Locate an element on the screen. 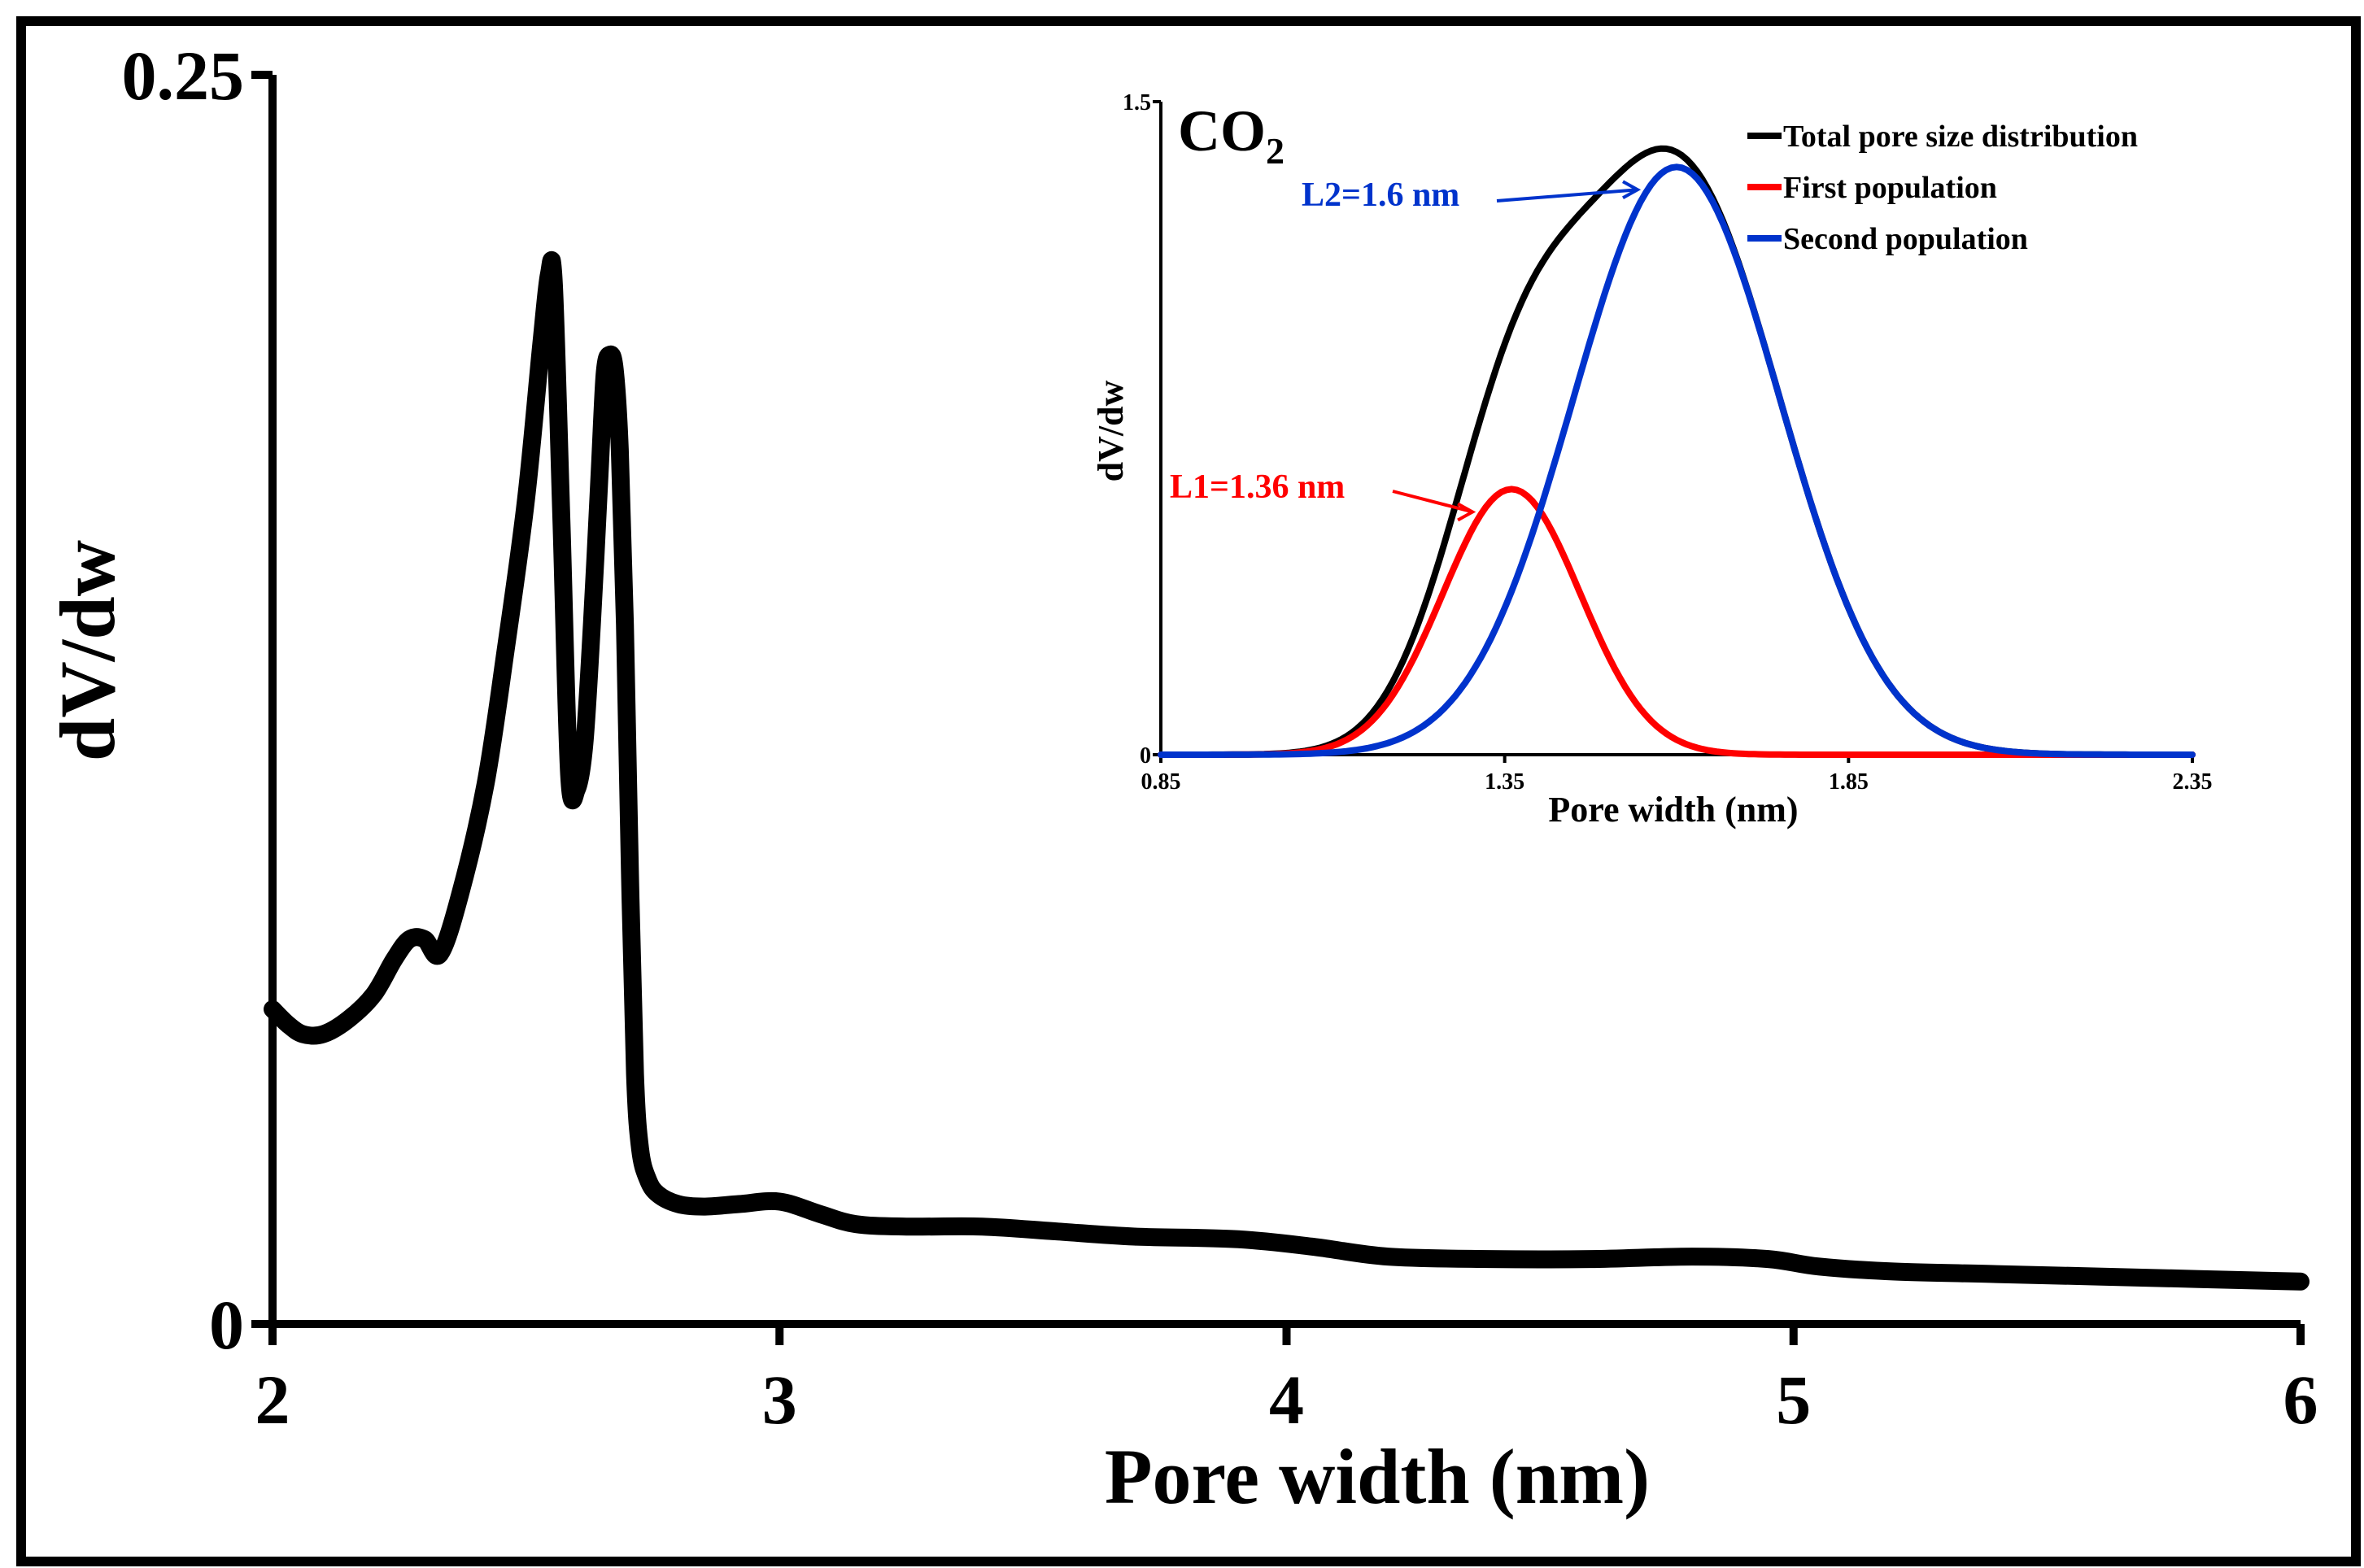  inset-x-tick-label-3: 2.35 is located at coordinates (2193, 782).